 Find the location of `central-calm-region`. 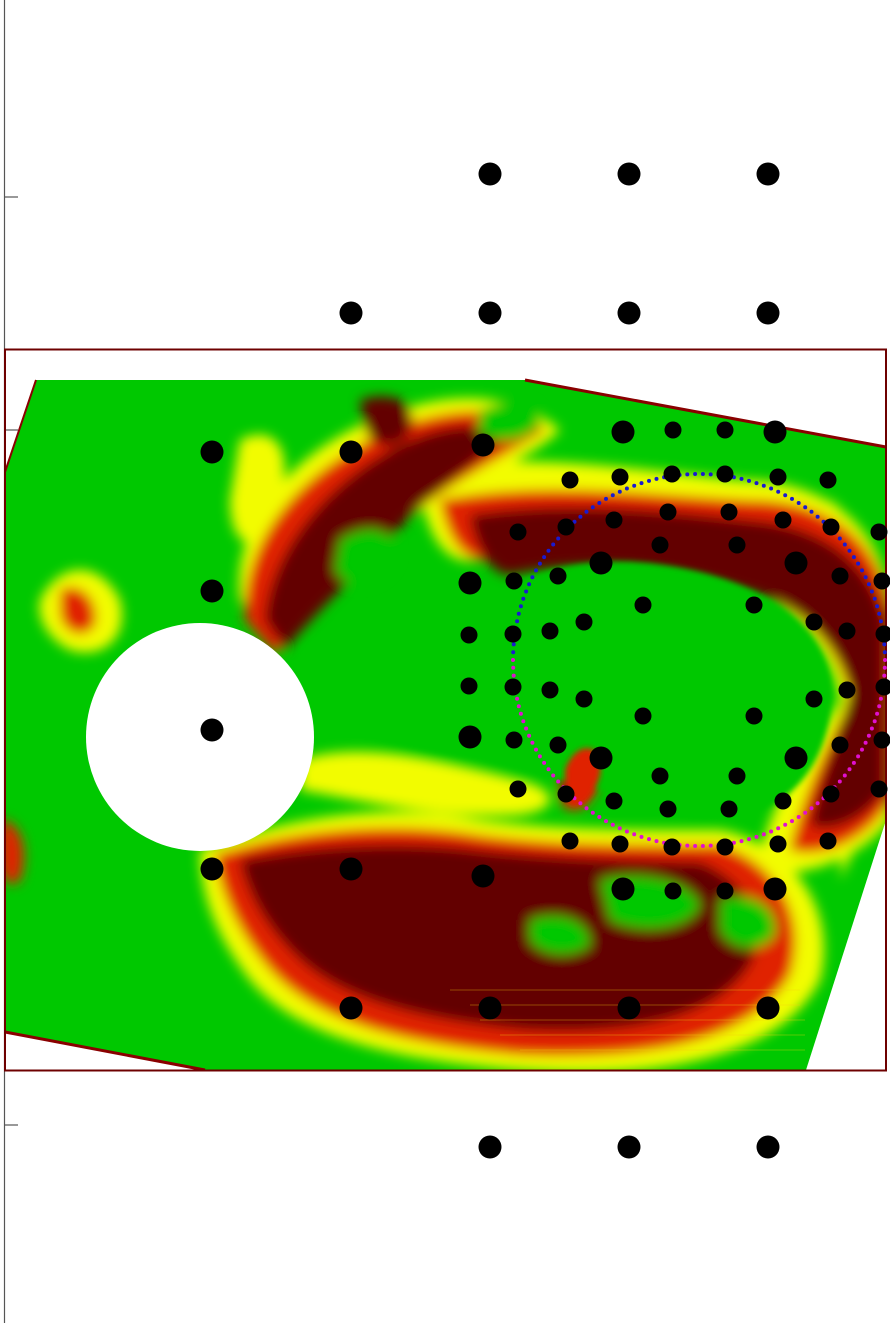

central-calm-region is located at coordinates (564, 690).